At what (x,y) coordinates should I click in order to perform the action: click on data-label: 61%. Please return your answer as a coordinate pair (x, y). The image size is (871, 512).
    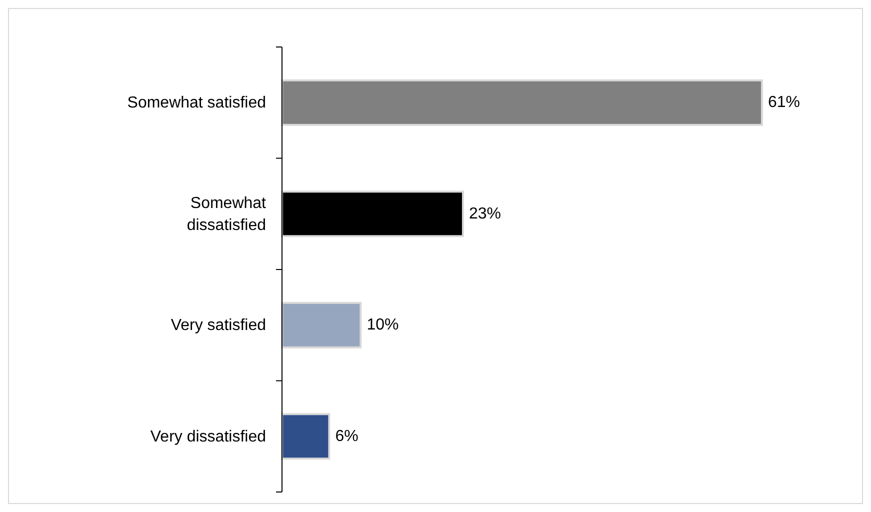
    Looking at the image, I should click on (784, 103).